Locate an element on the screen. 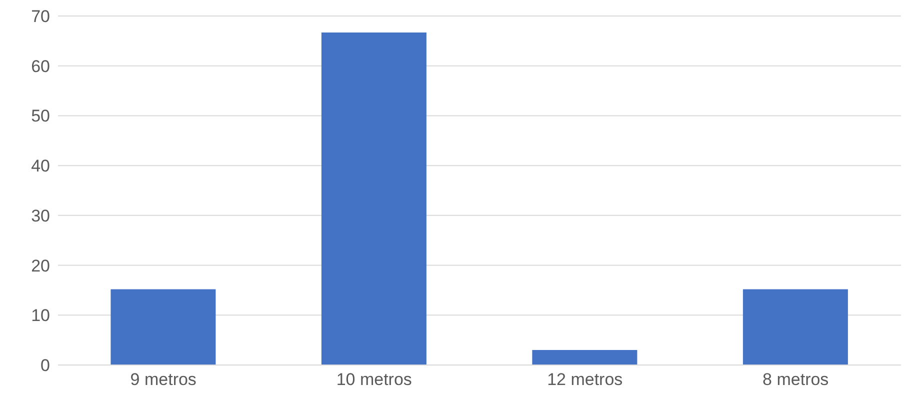 The width and height of the screenshot is (919, 409). y-tick-label: 50 is located at coordinates (40, 116).